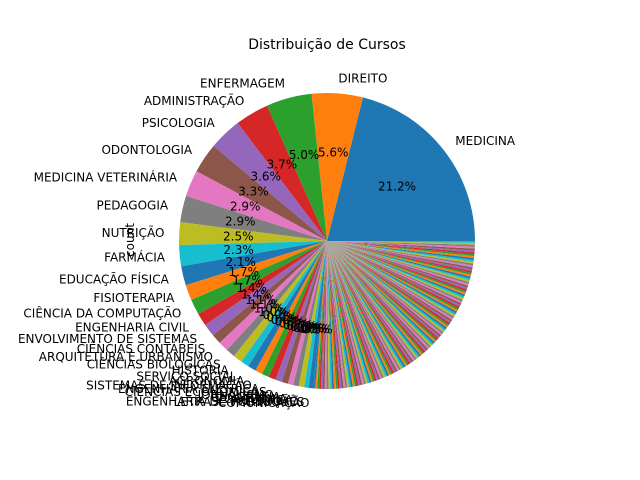 Image resolution: width=640 pixels, height=480 pixels. I want to click on slice-percent-label: 3.6%, so click(265, 177).